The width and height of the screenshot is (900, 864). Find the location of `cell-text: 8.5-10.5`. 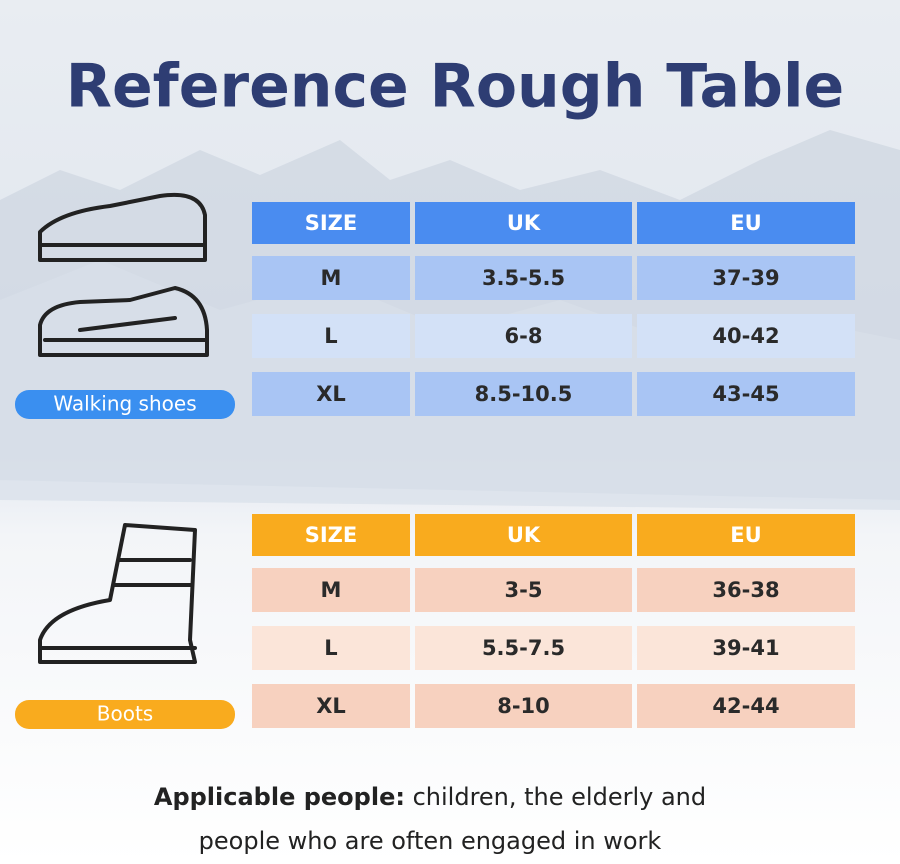

cell-text: 8.5-10.5 is located at coordinates (524, 394).